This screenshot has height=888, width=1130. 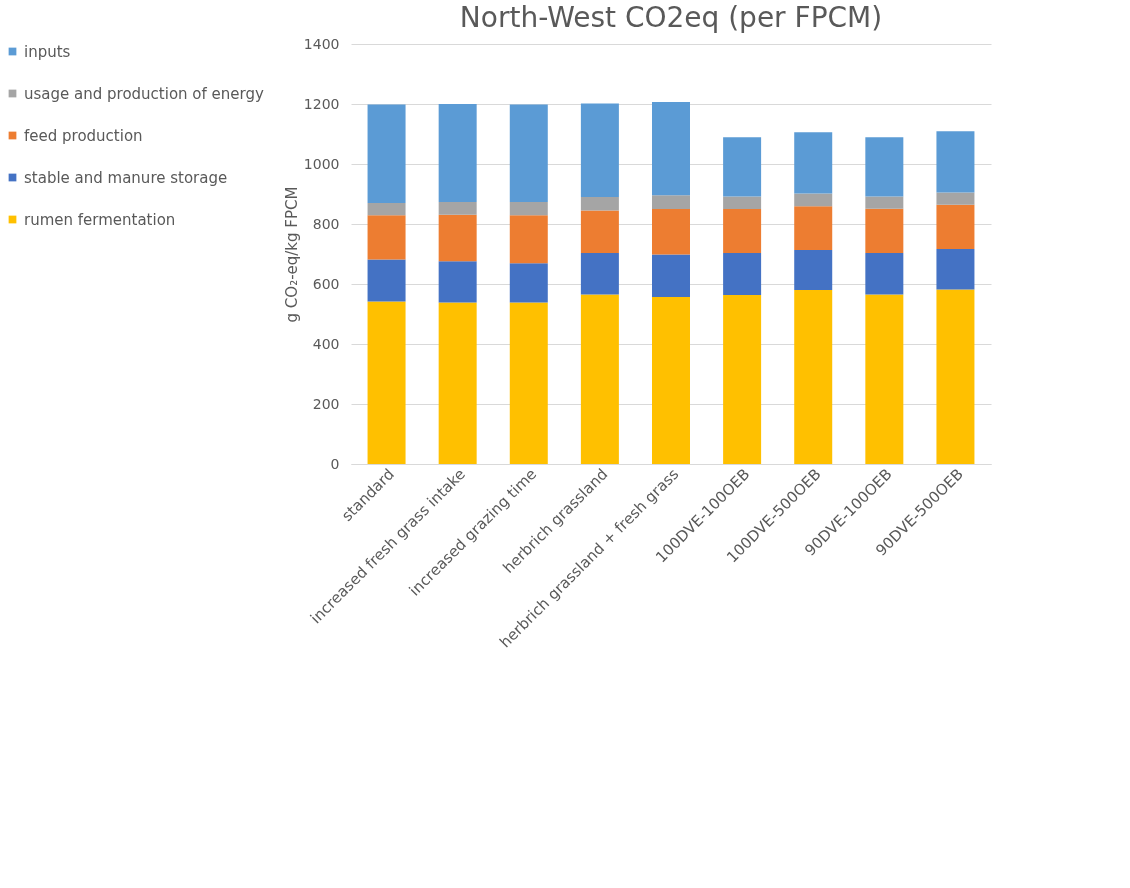 I want to click on legend-label: stable and manure storage, so click(x=126, y=177).